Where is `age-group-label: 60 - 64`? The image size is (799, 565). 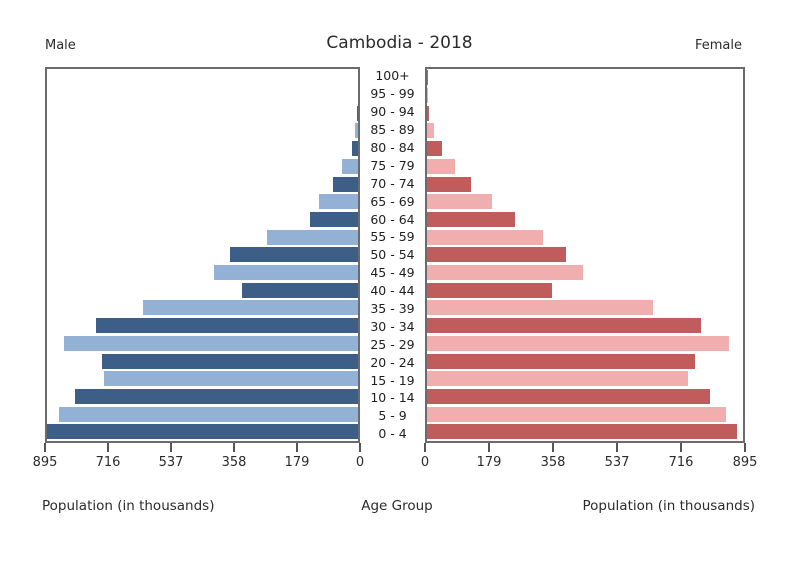 age-group-label: 60 - 64 is located at coordinates (392, 219).